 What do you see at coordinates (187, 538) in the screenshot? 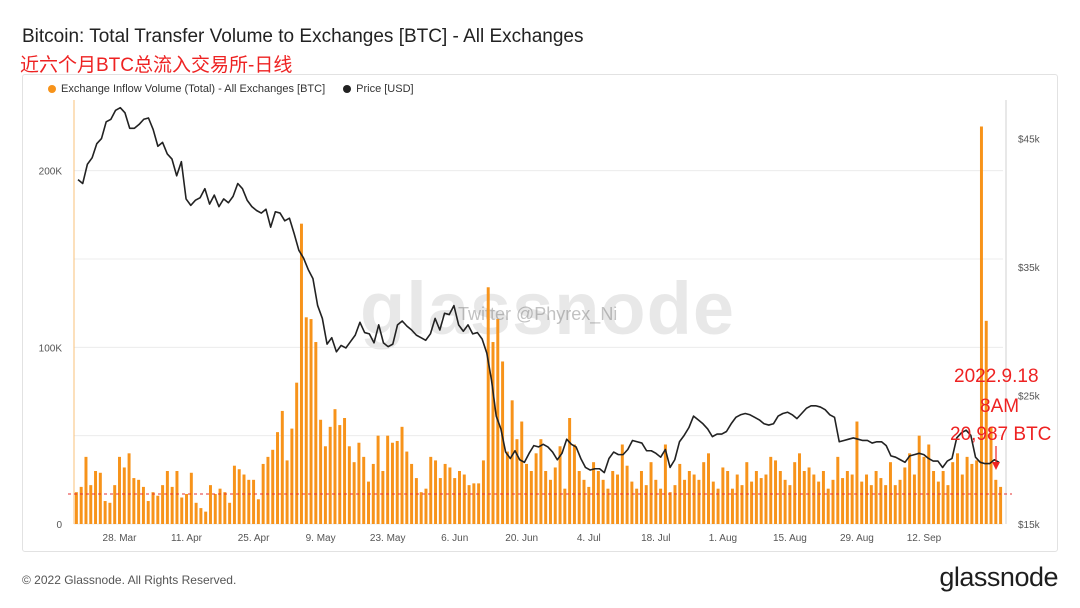
I see `x-tick-label: 11. Apr` at bounding box center [187, 538].